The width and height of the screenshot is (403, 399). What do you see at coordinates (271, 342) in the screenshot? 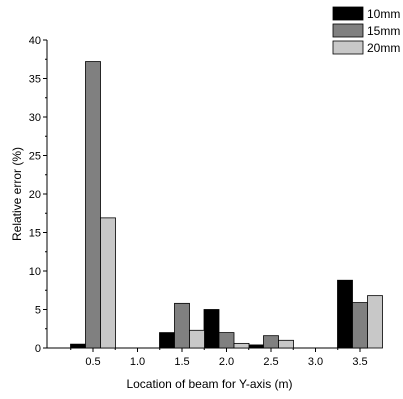
I see `bar-15mm-2.5` at bounding box center [271, 342].